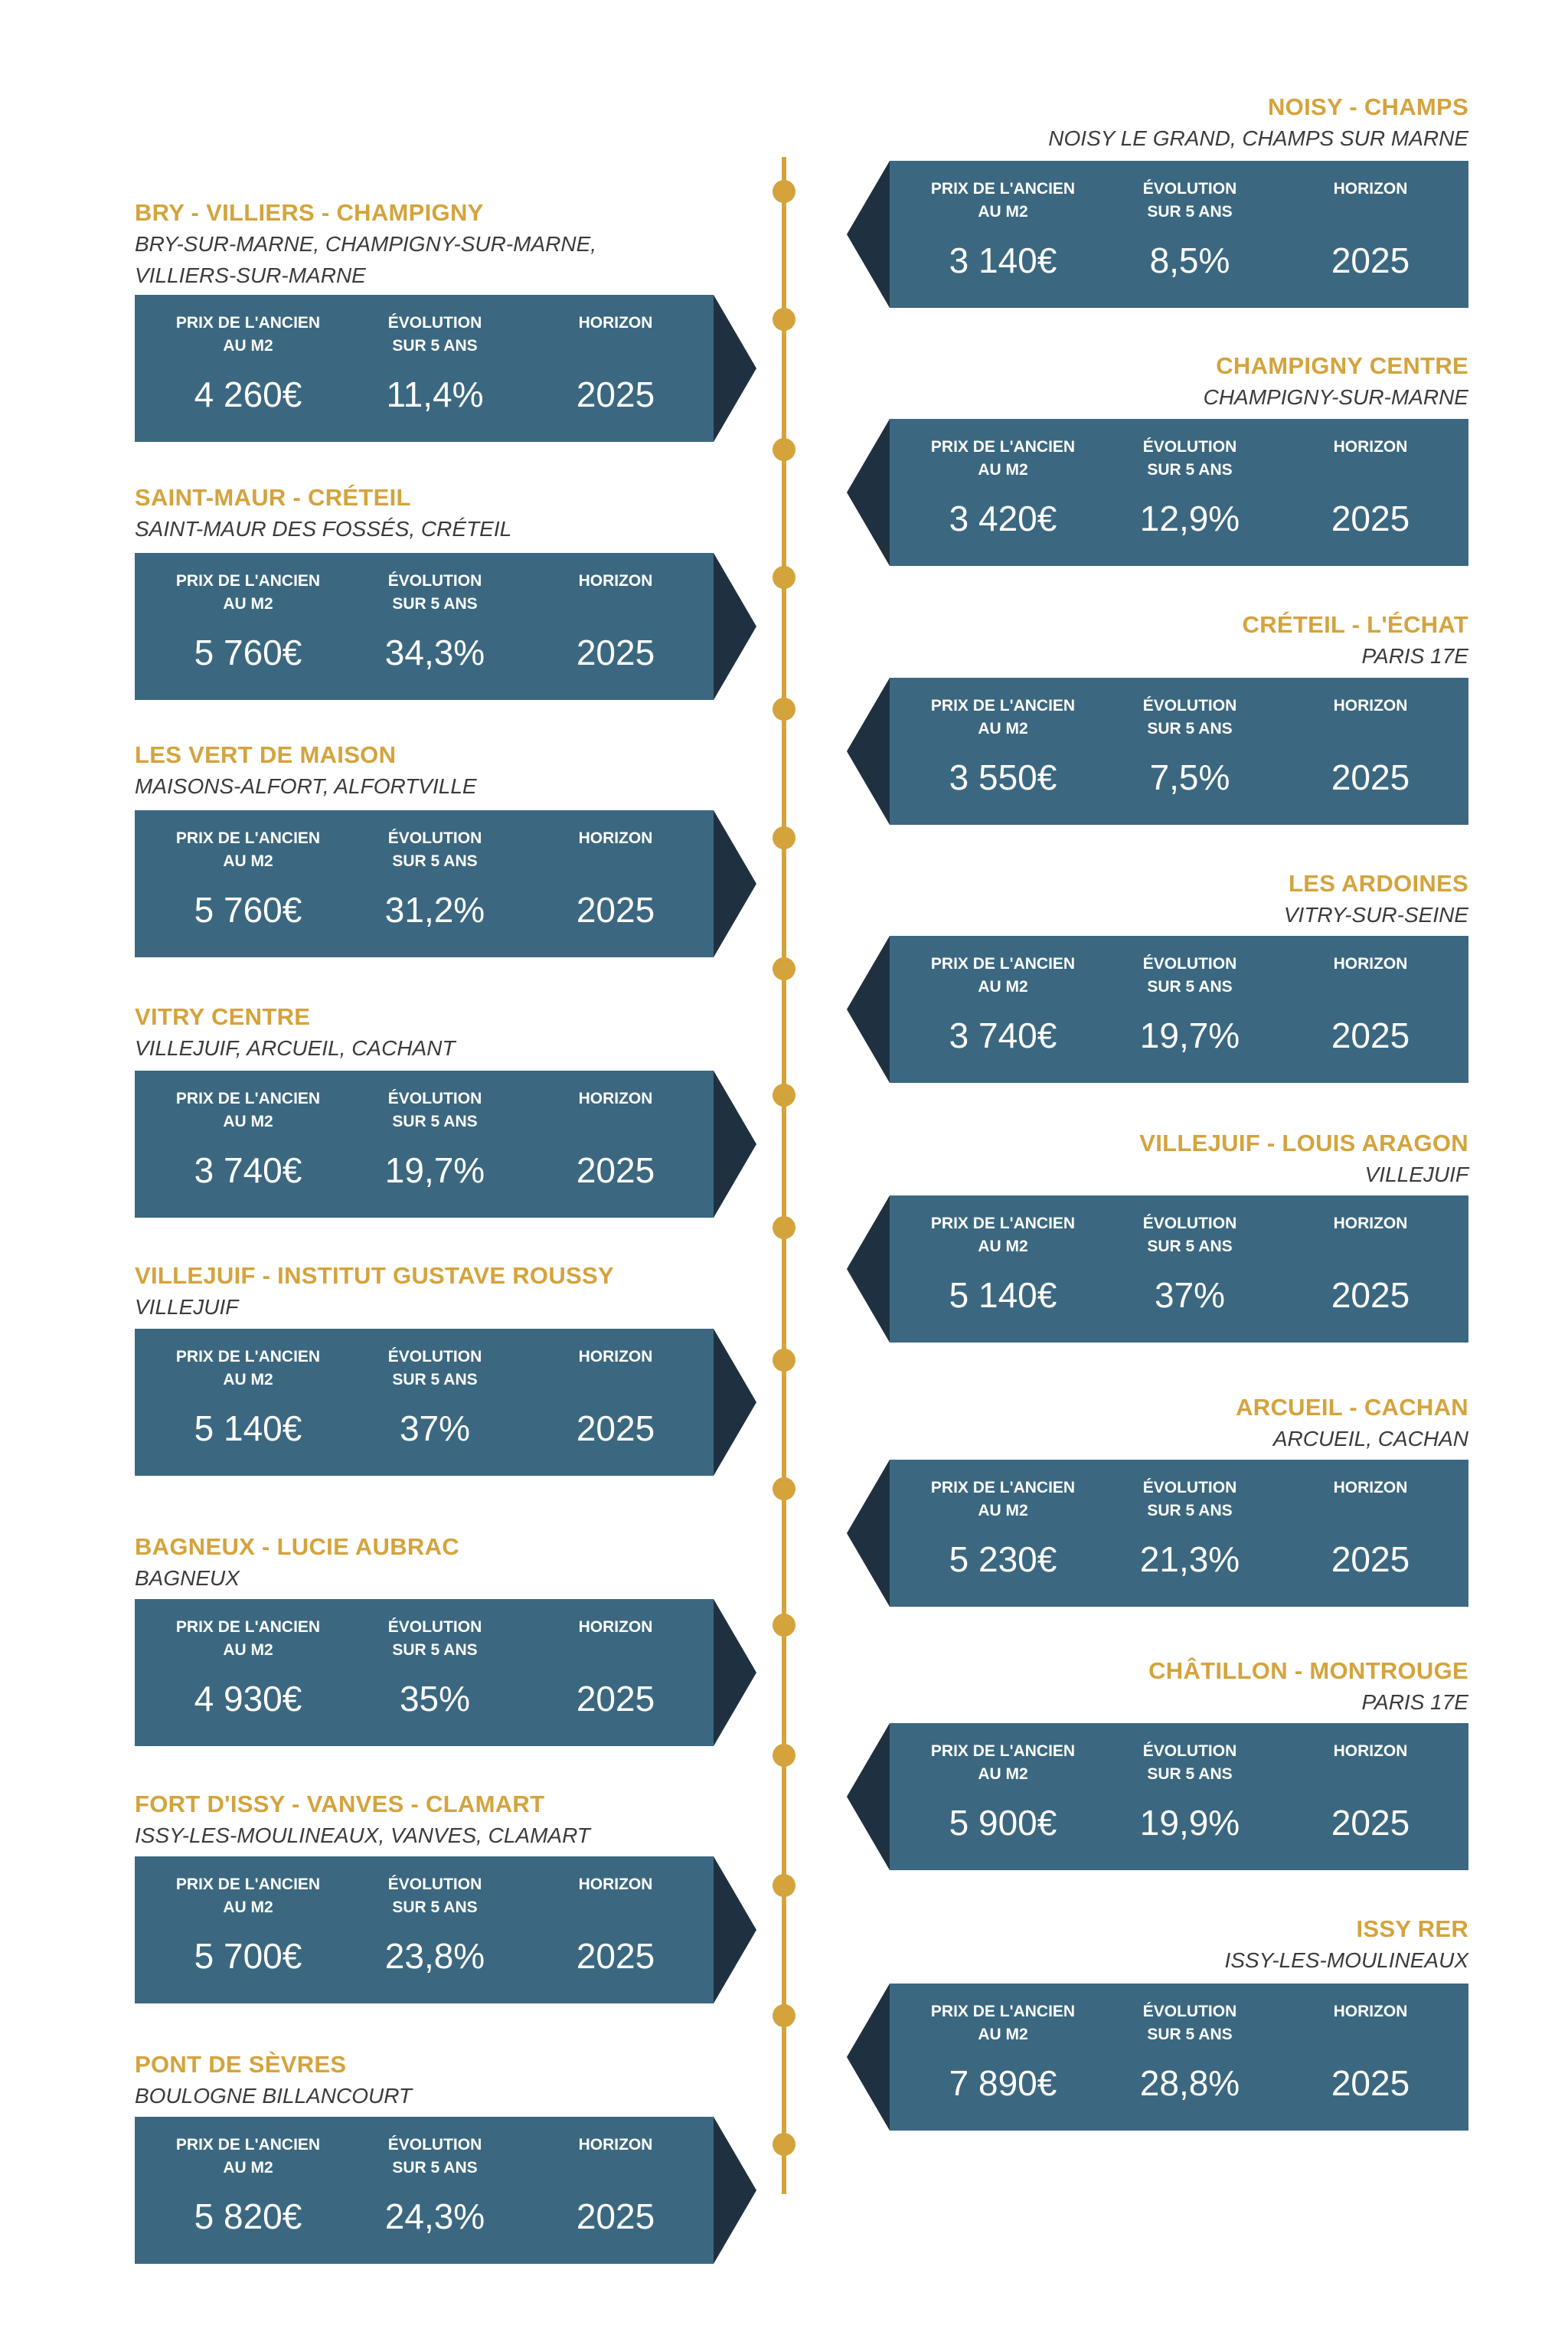 This screenshot has height=2345, width=1568. Describe the element at coordinates (1352, 1407) in the screenshot. I see `station-title: ARCUEIL - CACHAN` at that location.